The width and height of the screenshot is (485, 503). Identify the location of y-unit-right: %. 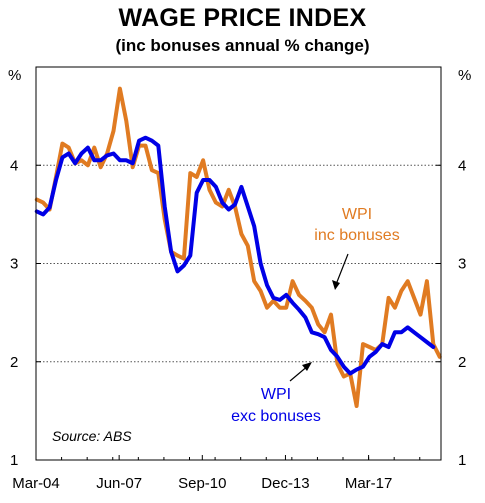
(464, 75).